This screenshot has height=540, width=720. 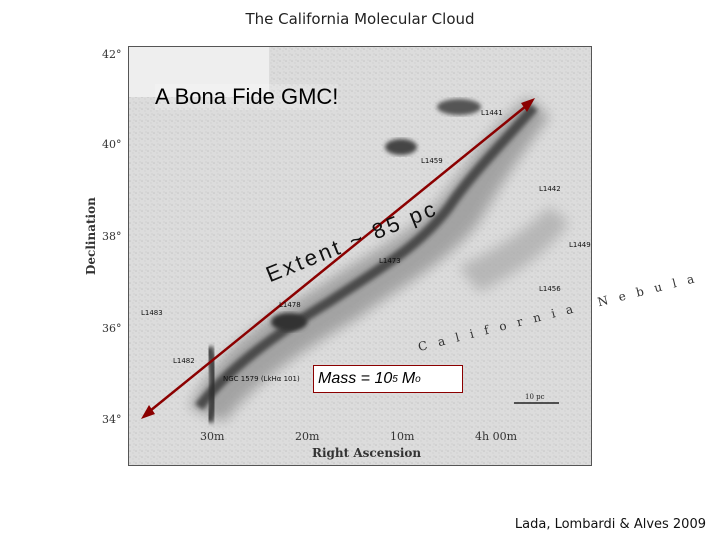 I want to click on mass-prefix: Mass = 10, so click(x=355, y=378).